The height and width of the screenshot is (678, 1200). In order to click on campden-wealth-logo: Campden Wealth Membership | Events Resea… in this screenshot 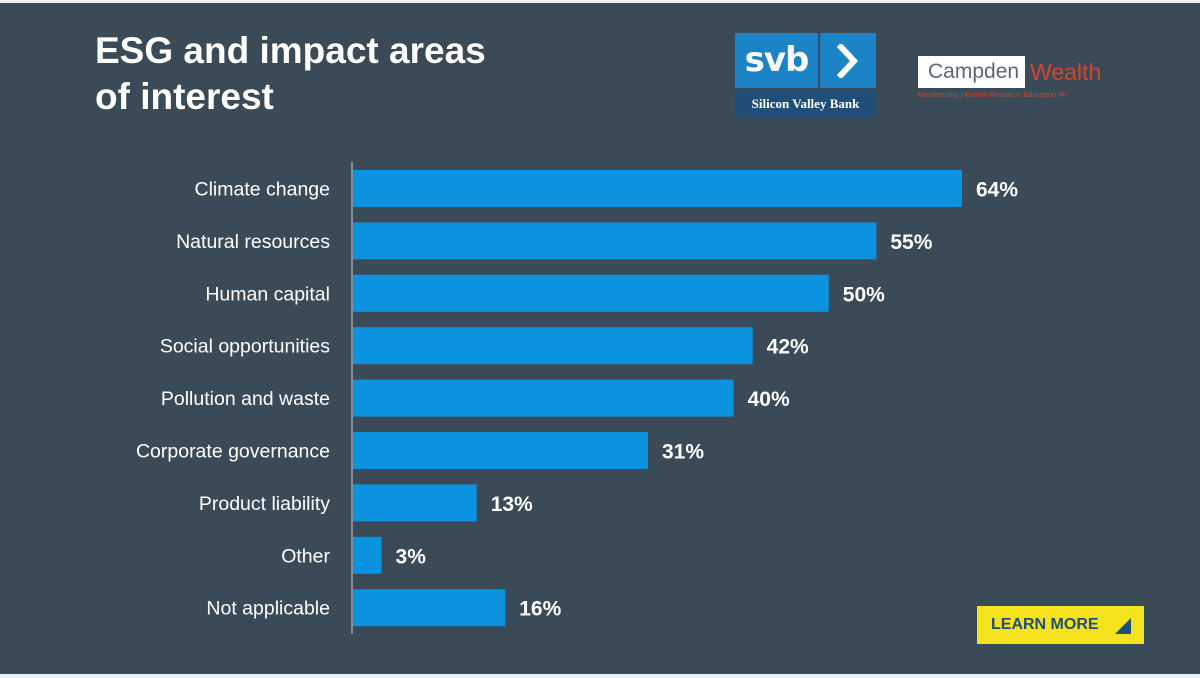, I will do `click(1029, 81)`.